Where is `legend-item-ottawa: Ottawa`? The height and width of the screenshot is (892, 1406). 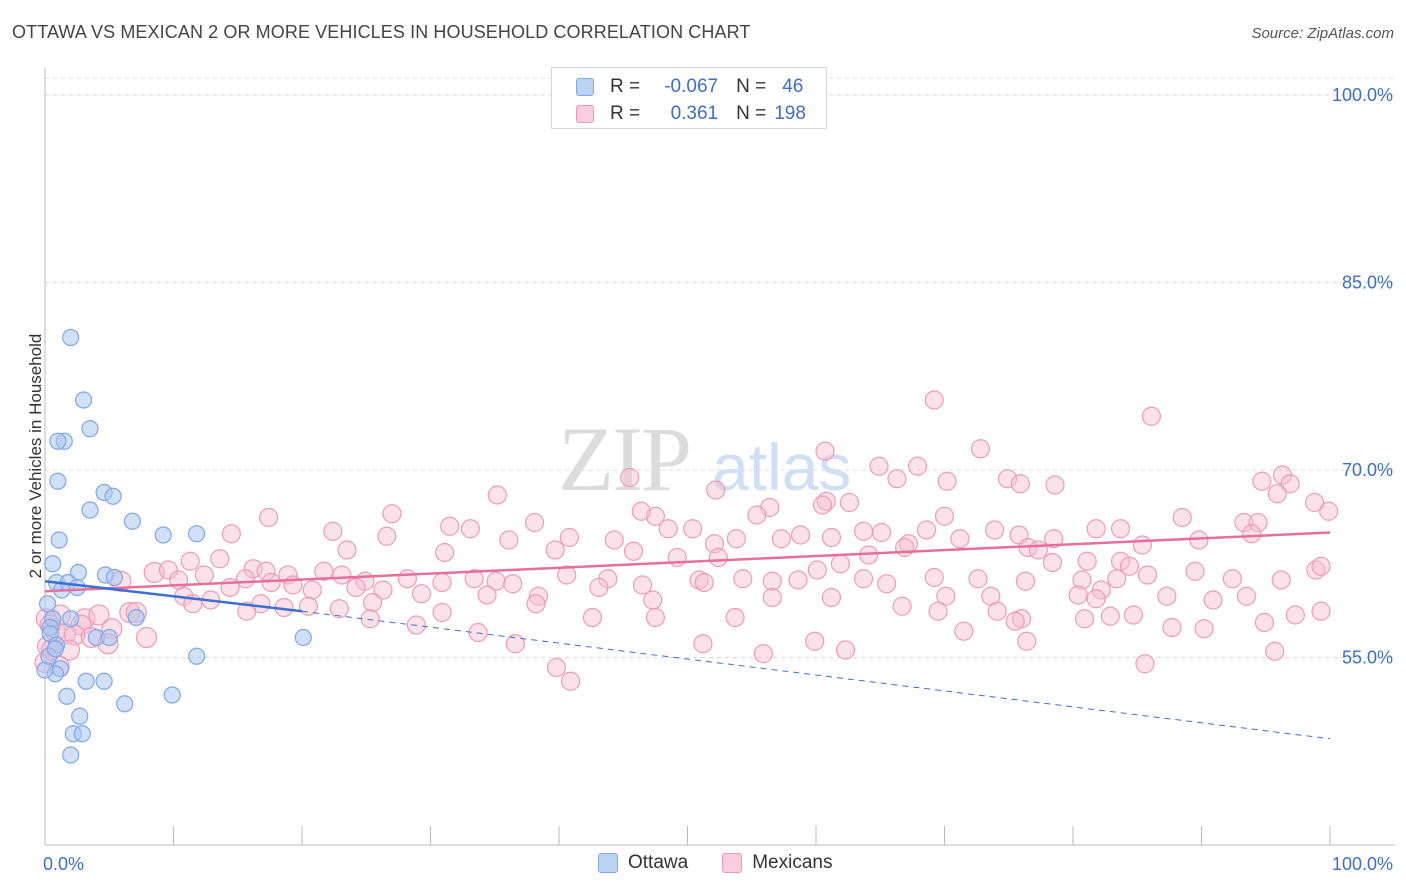 legend-item-ottawa: Ottawa is located at coordinates (643, 863).